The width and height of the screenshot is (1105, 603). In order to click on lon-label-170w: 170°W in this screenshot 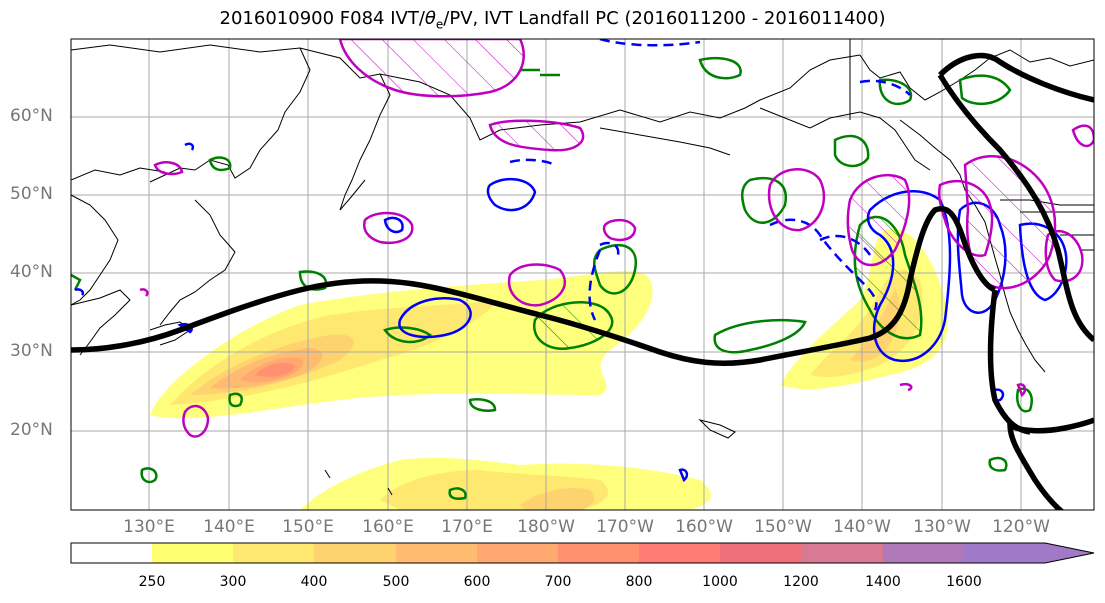, I will do `click(625, 527)`.